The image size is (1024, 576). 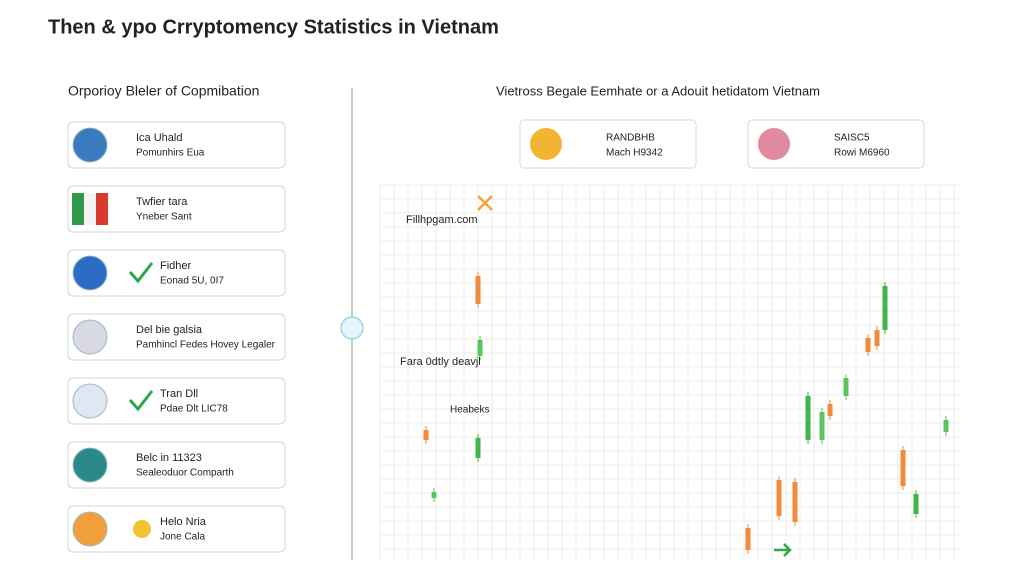 What do you see at coordinates (440, 362) in the screenshot?
I see `chart-label: Fara 0dtly deavjl` at bounding box center [440, 362].